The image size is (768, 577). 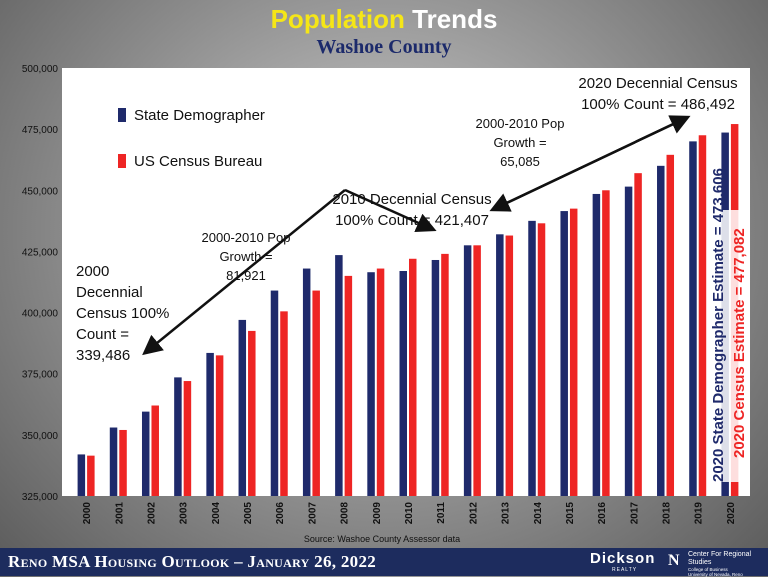 What do you see at coordinates (667, 513) in the screenshot?
I see `x-tick-label: 2018` at bounding box center [667, 513].